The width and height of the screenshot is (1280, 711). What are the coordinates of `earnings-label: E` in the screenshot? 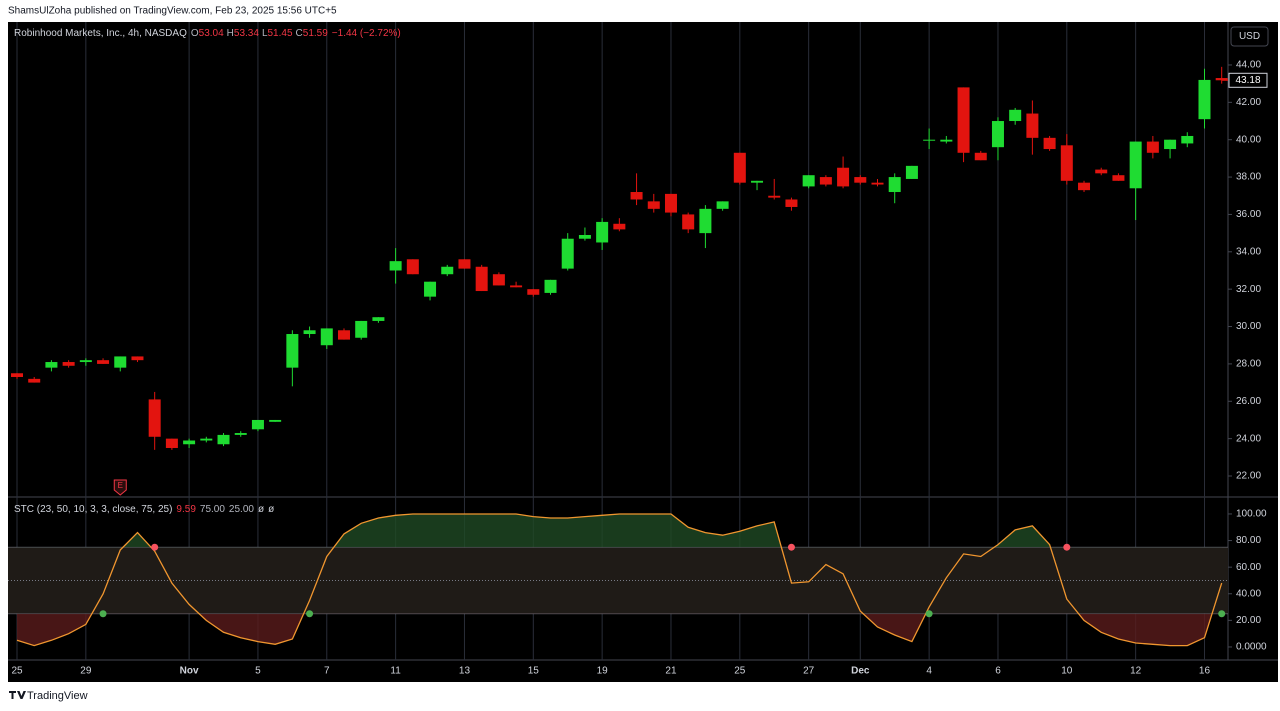 It's located at (120, 485).